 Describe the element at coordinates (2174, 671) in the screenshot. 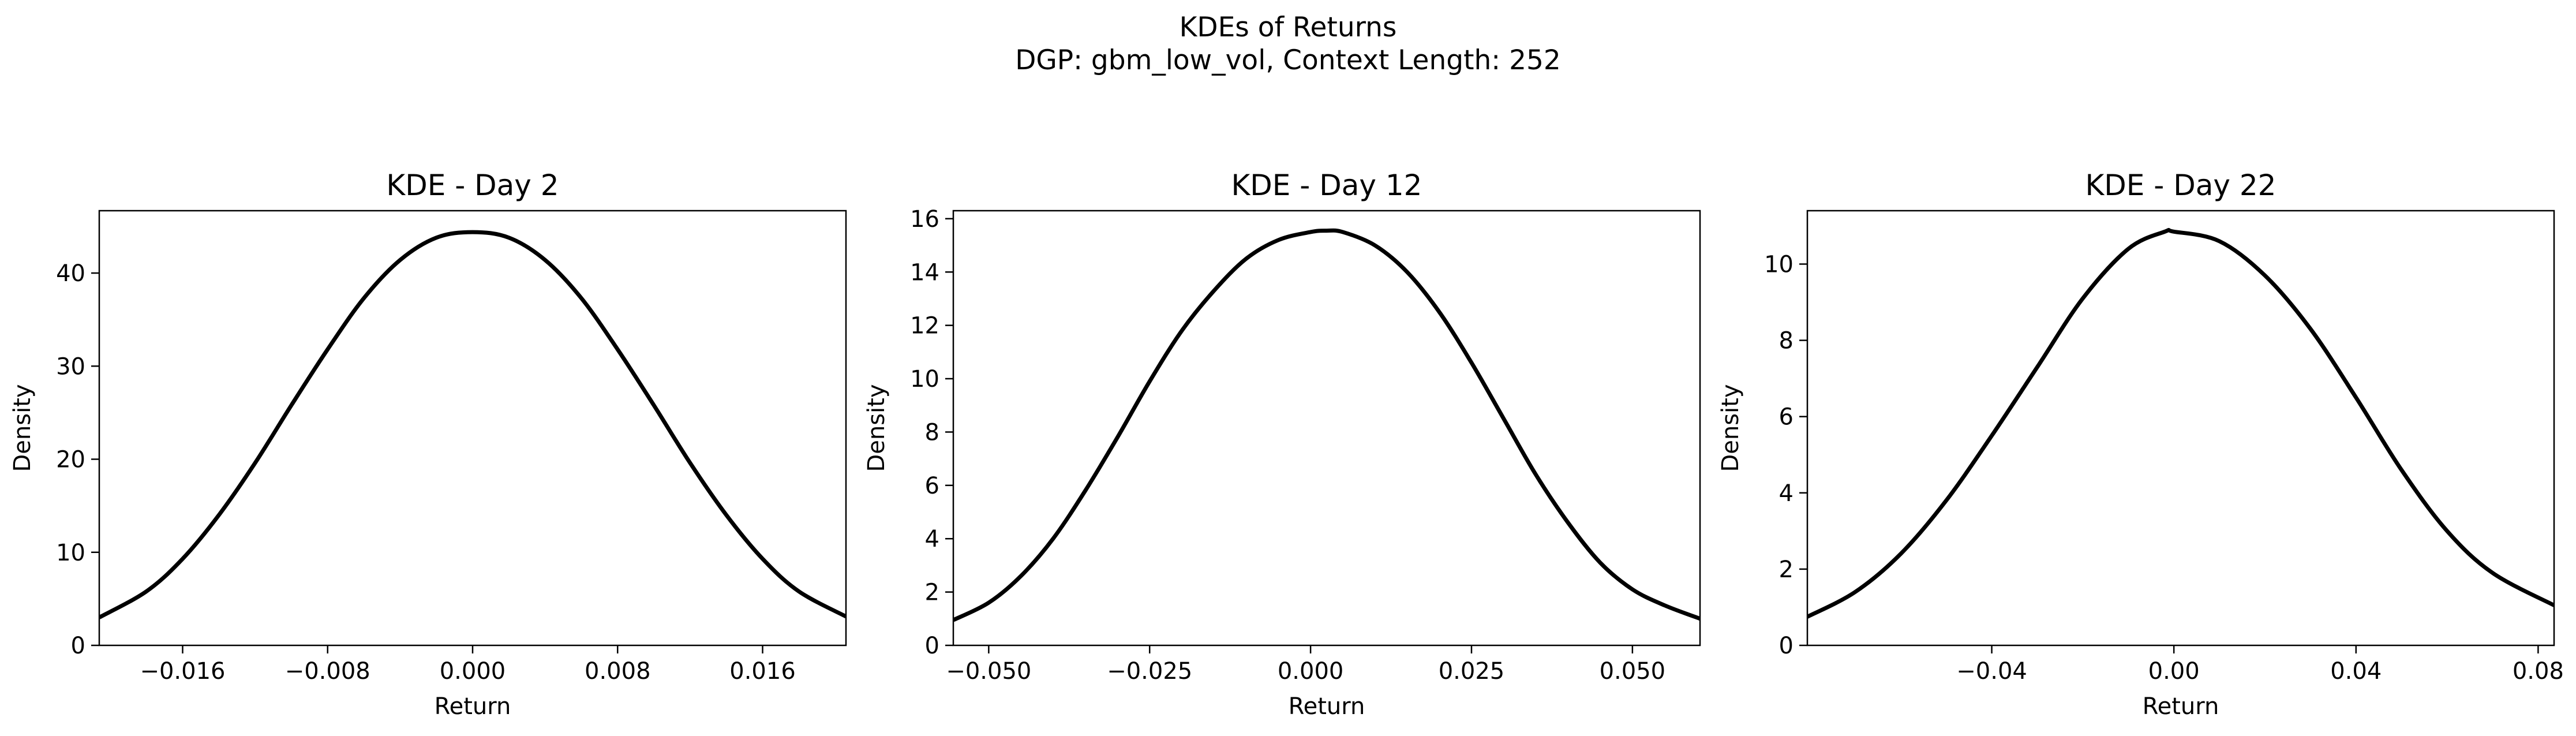

I see `x-tick-label: 0.00` at that location.